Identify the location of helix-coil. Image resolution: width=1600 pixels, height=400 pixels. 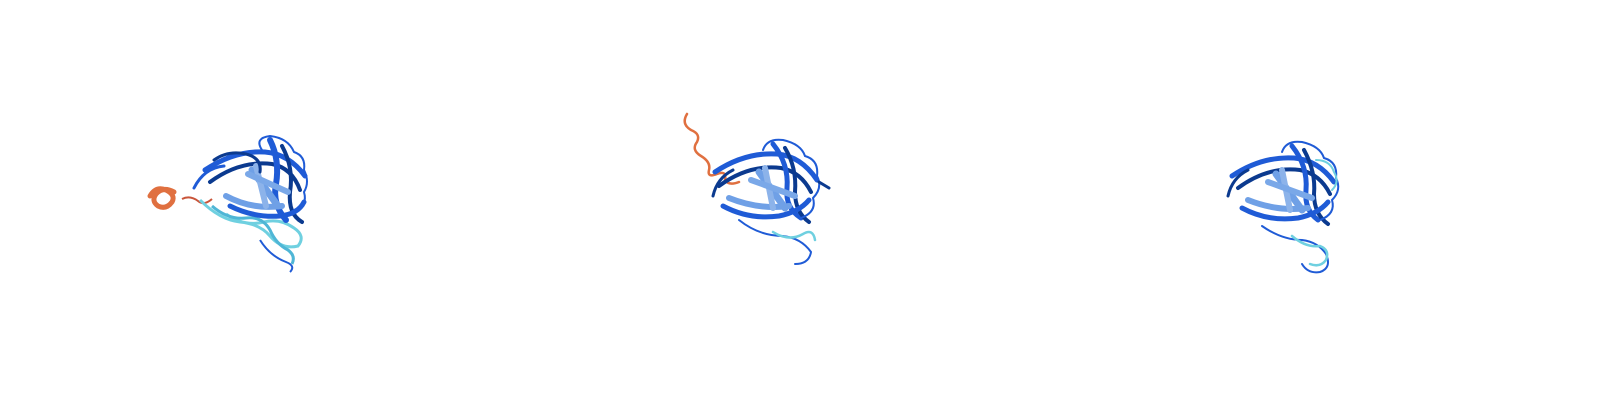
(162, 198).